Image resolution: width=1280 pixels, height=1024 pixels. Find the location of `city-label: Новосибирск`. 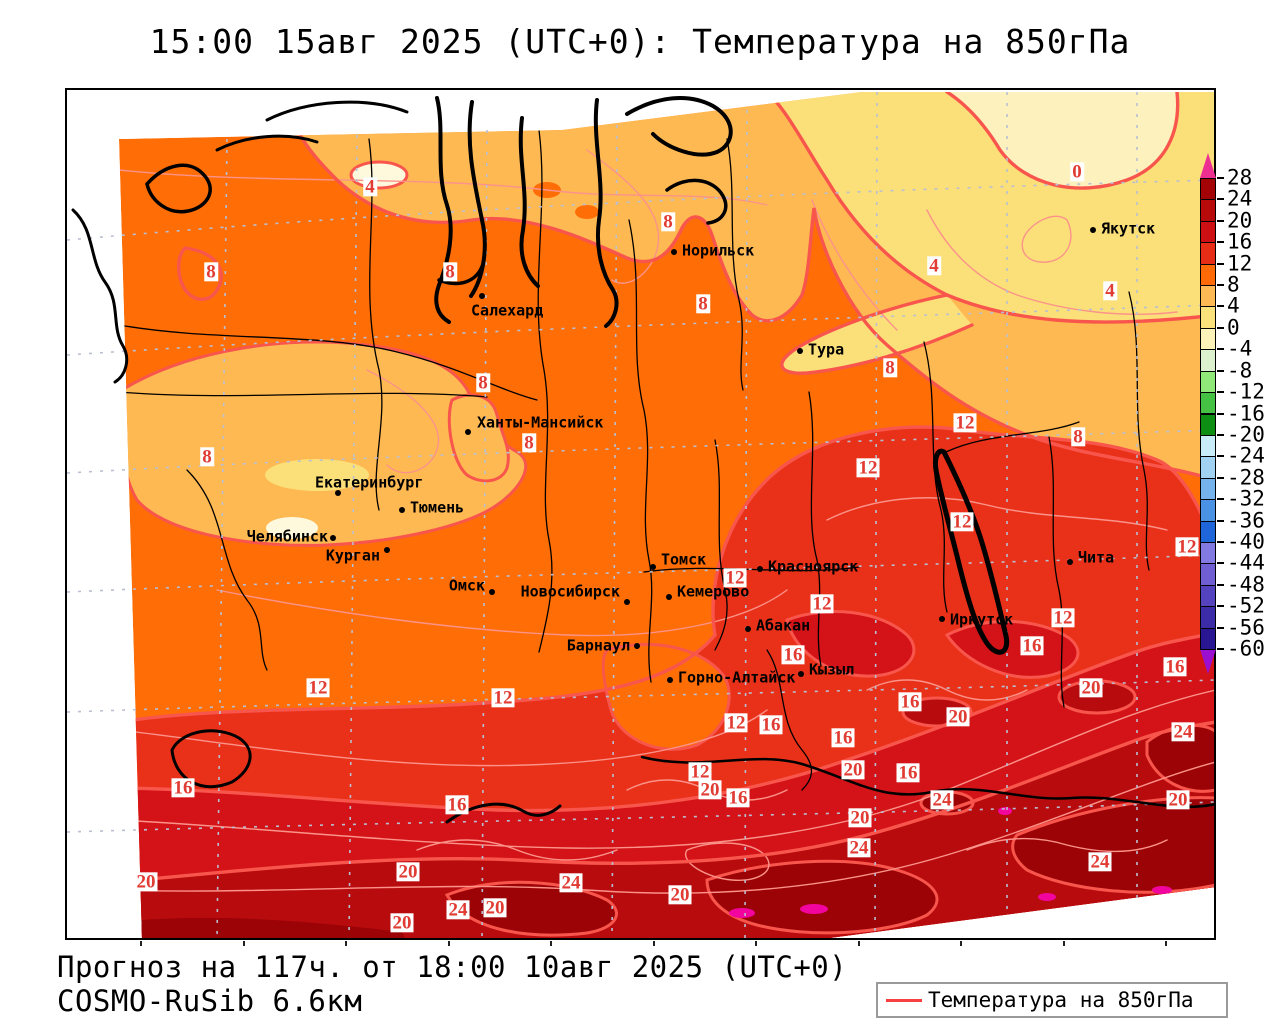

city-label: Новосибирск is located at coordinates (570, 591).